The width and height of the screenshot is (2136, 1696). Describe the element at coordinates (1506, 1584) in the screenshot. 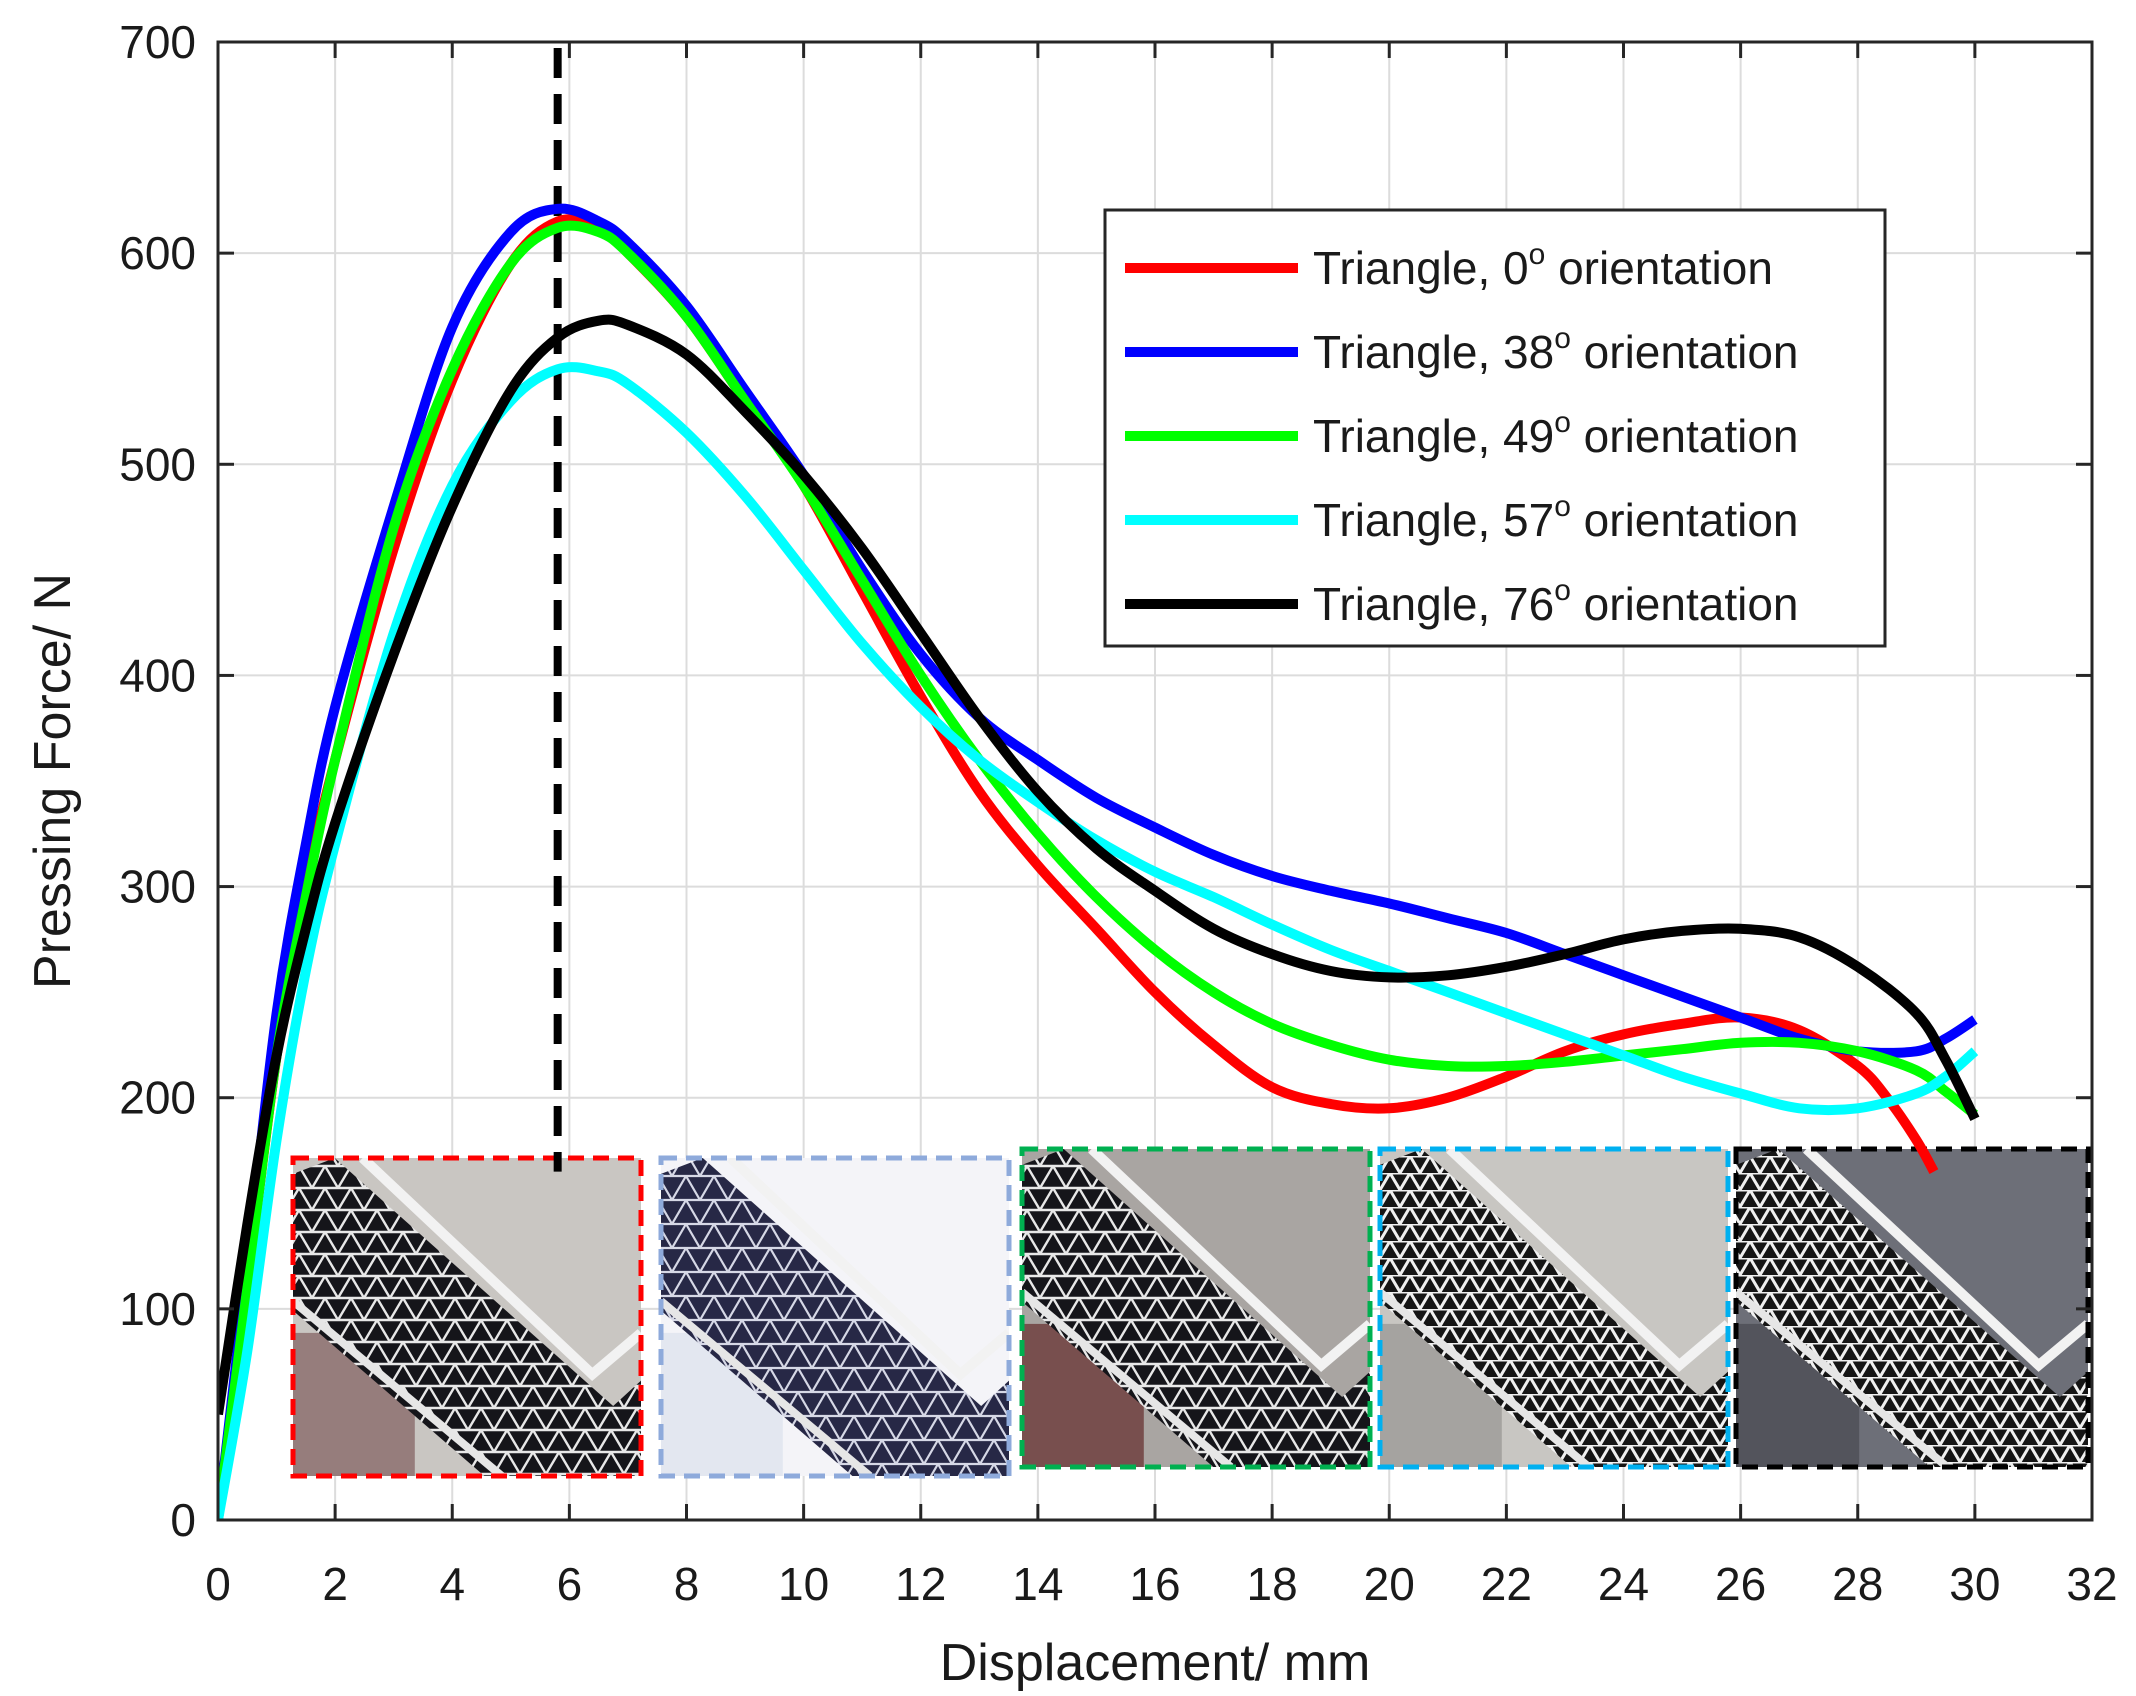

I see `x-tick-label: 22` at that location.